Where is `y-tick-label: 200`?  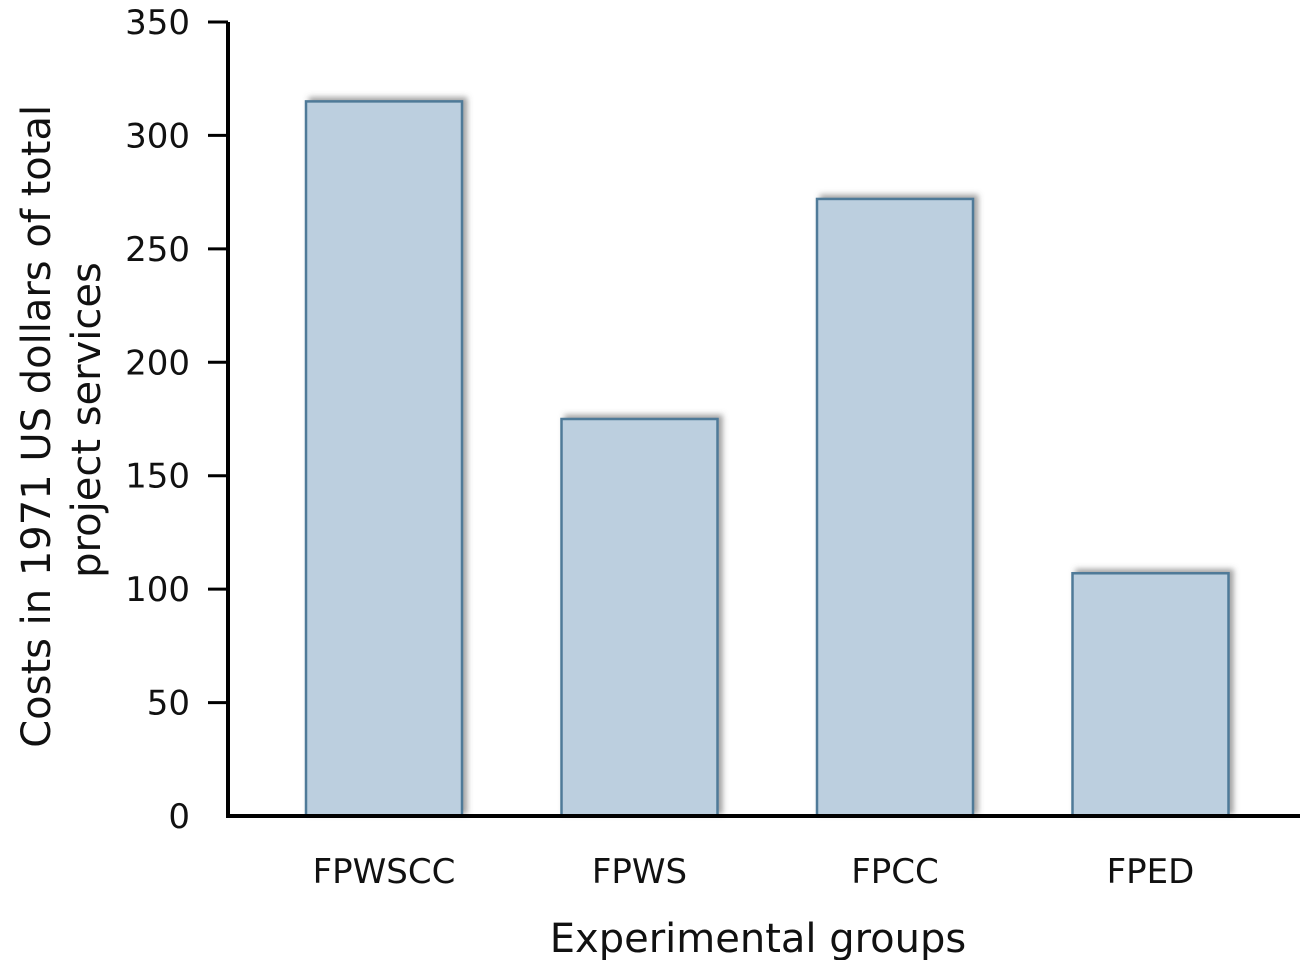 y-tick-label: 200 is located at coordinates (157, 363).